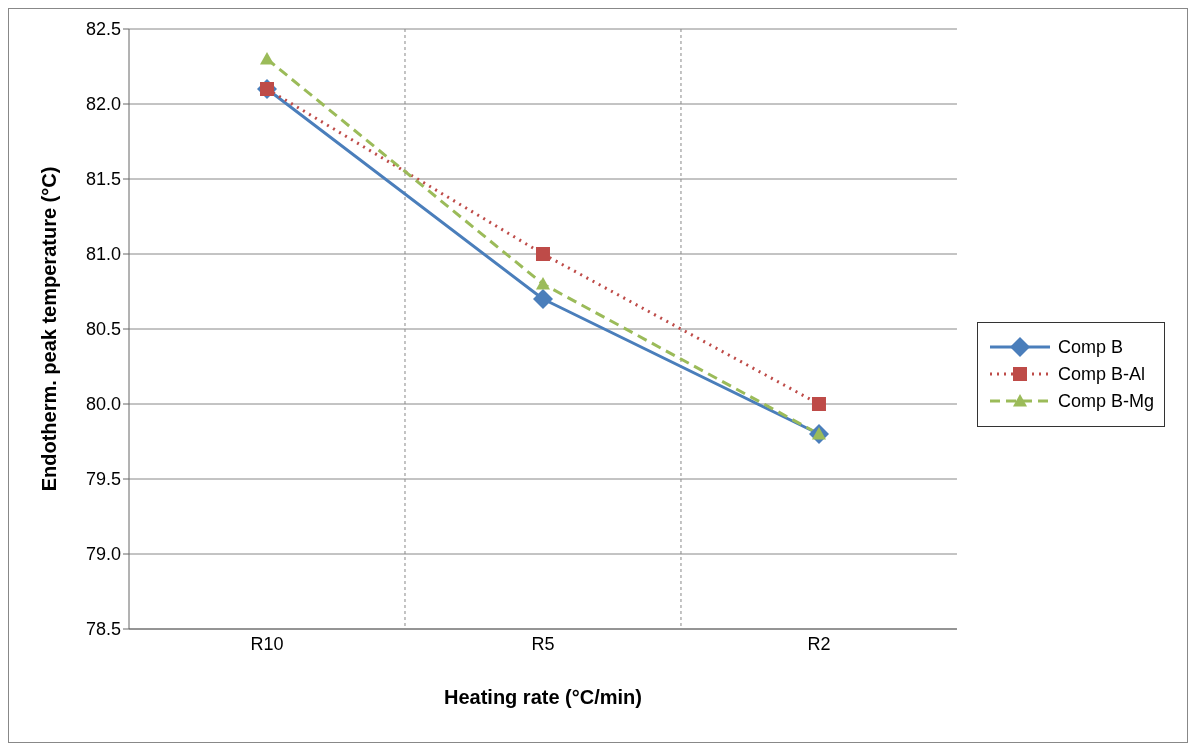  I want to click on y-tick-label: 79.0, so click(103, 554).